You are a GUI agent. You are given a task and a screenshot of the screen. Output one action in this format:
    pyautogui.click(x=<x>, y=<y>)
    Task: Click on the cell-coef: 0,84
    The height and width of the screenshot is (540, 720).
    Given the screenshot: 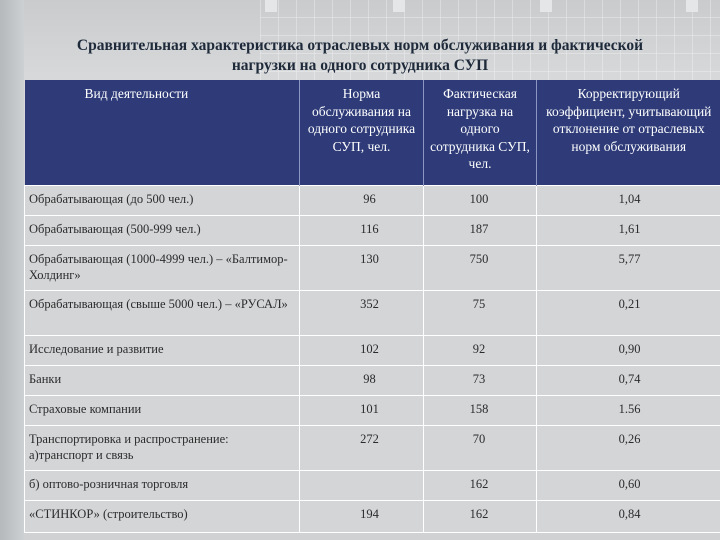 What is the action you would take?
    pyautogui.click(x=628, y=516)
    